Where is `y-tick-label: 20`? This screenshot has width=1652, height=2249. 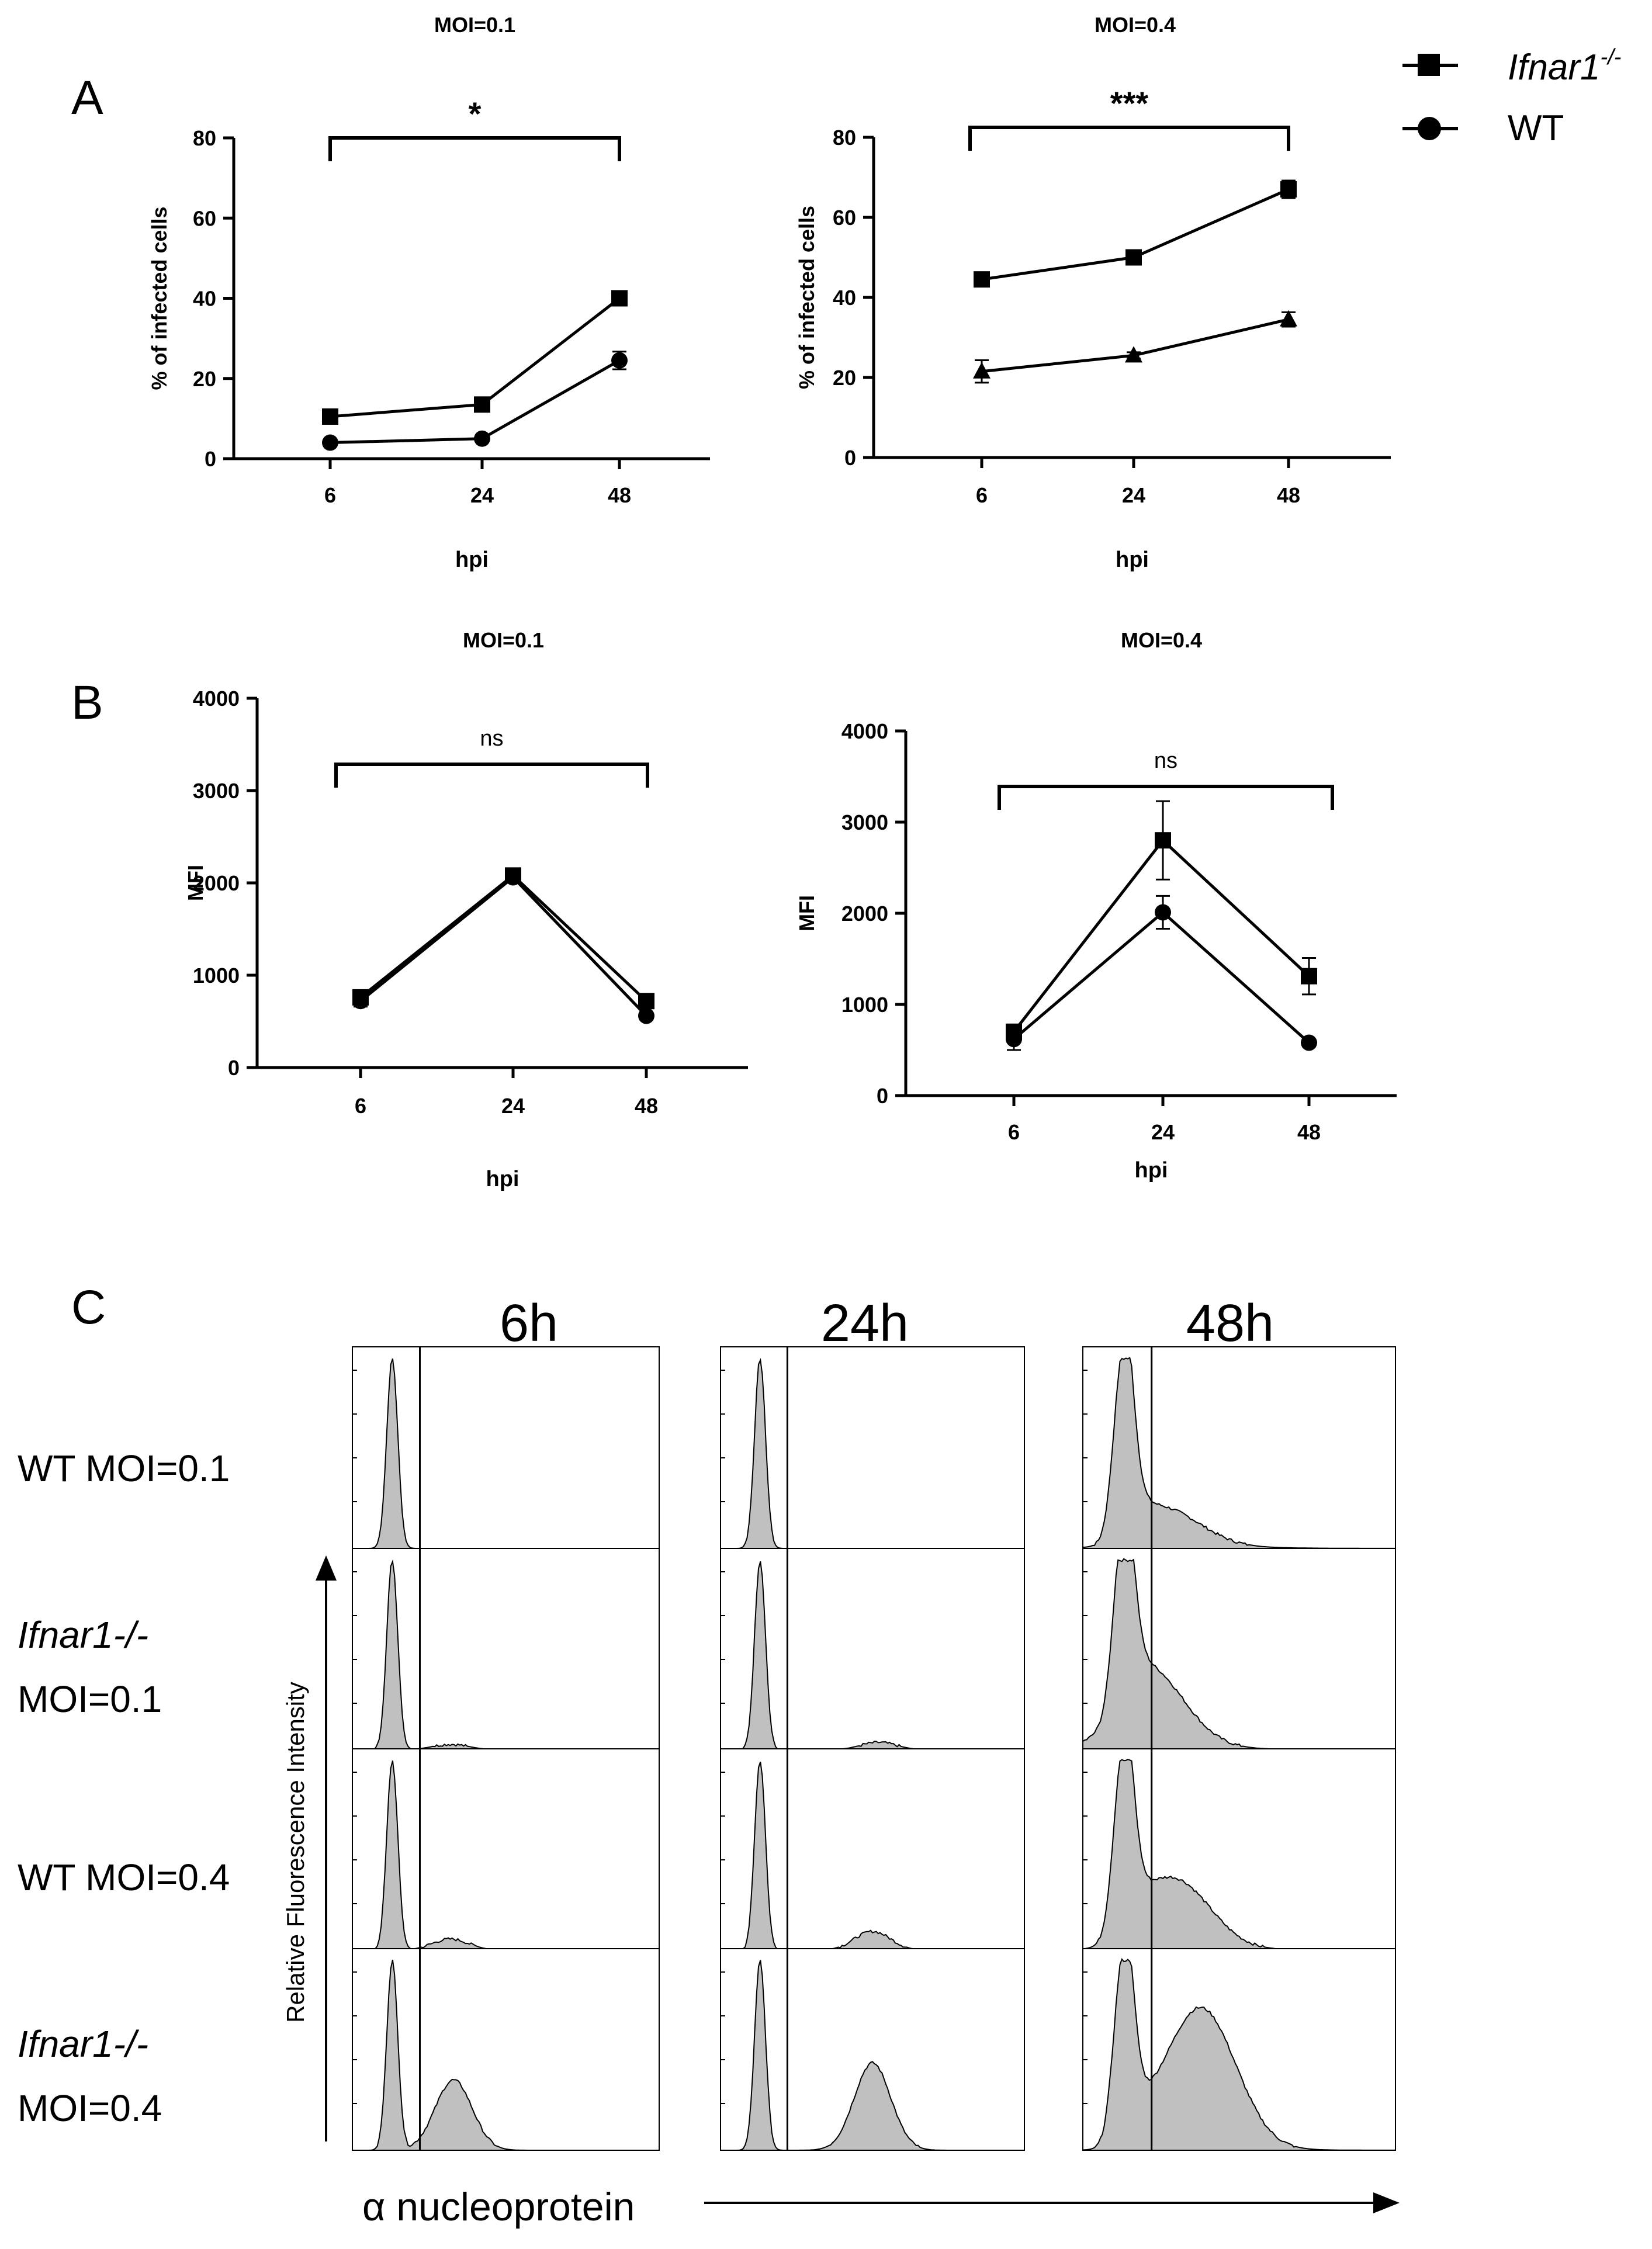 y-tick-label: 20 is located at coordinates (205, 379).